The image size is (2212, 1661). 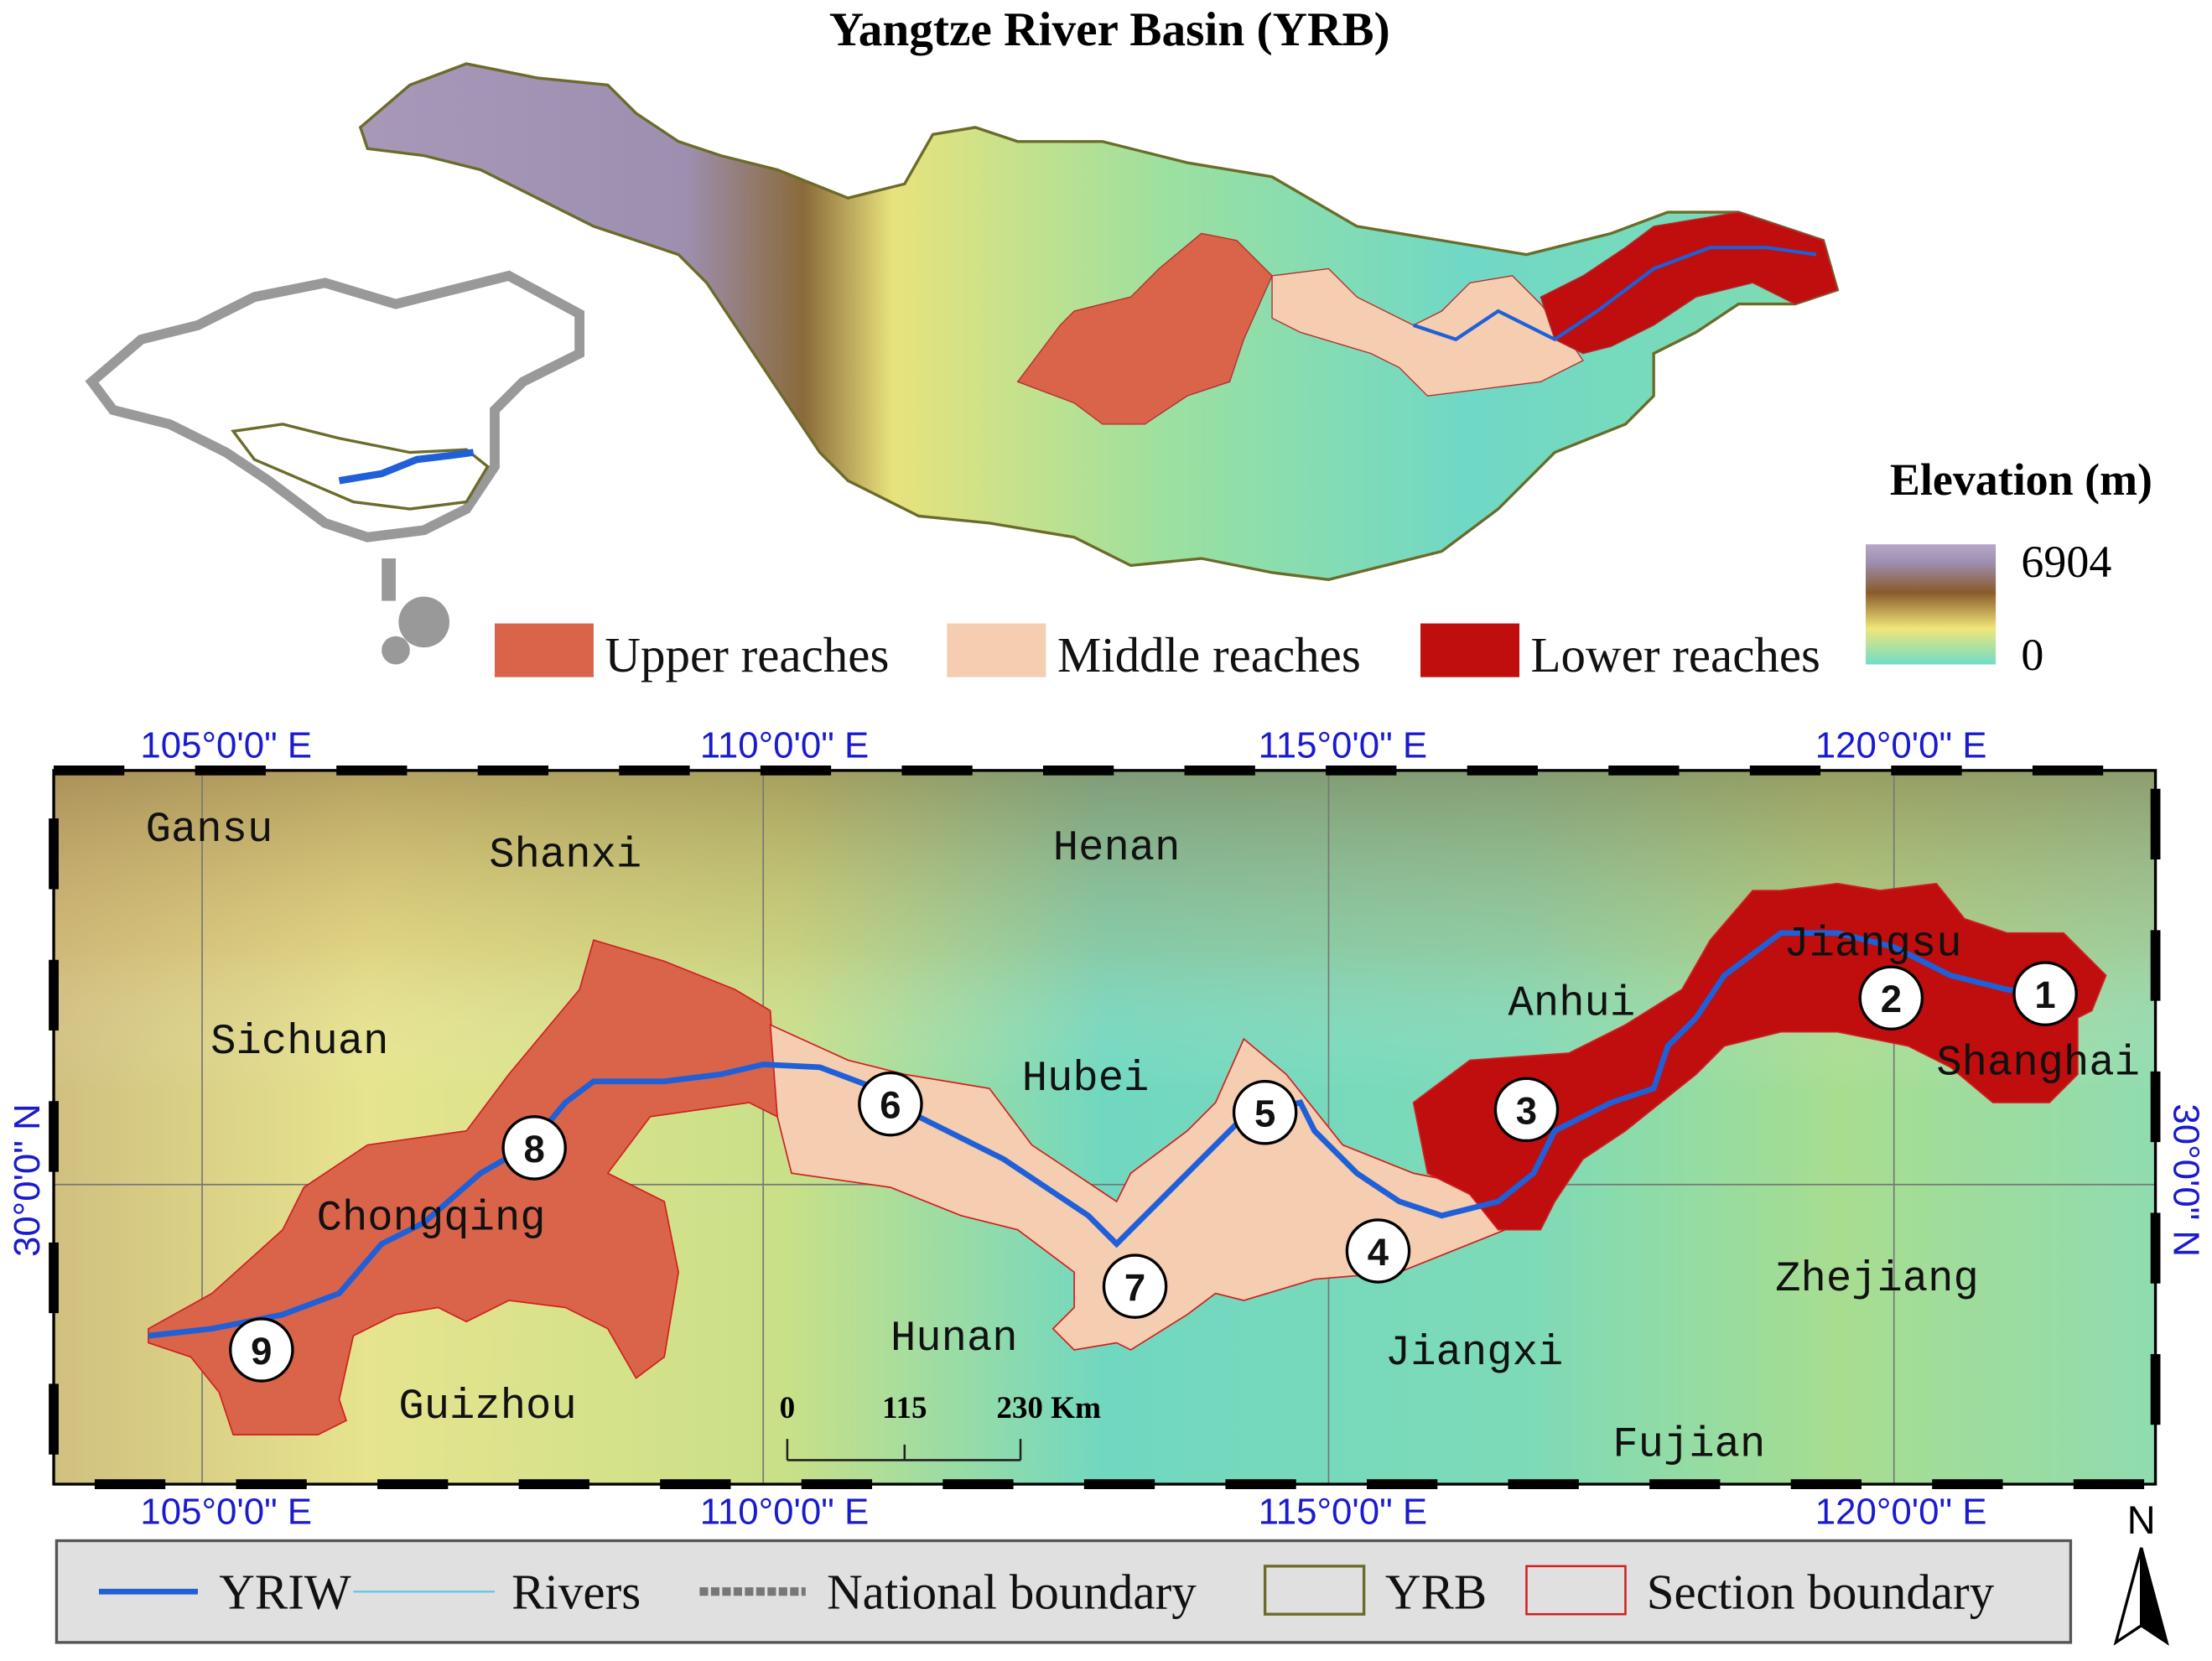 What do you see at coordinates (1877, 1280) in the screenshot?
I see `province-label: Zhejiang` at bounding box center [1877, 1280].